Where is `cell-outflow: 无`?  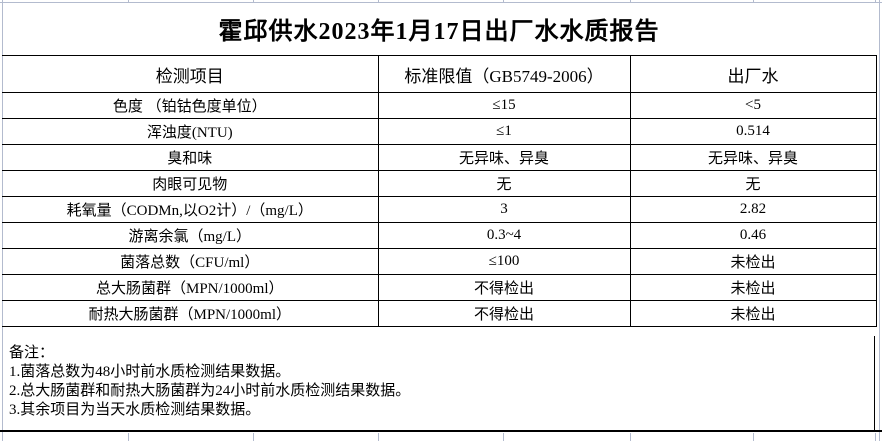
cell-outflow: 无 is located at coordinates (753, 183).